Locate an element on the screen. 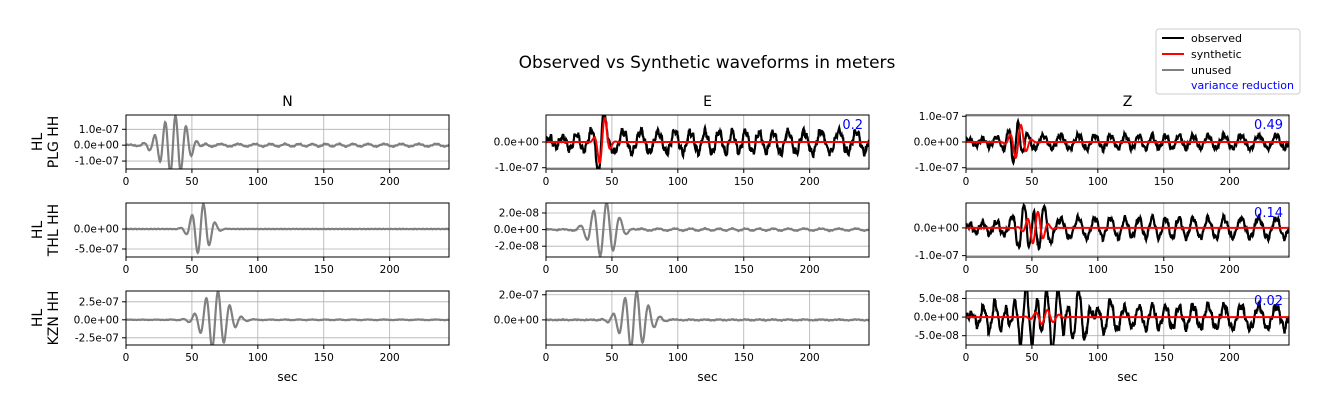  x-axis-labels: sec sec sec is located at coordinates (707, 377).